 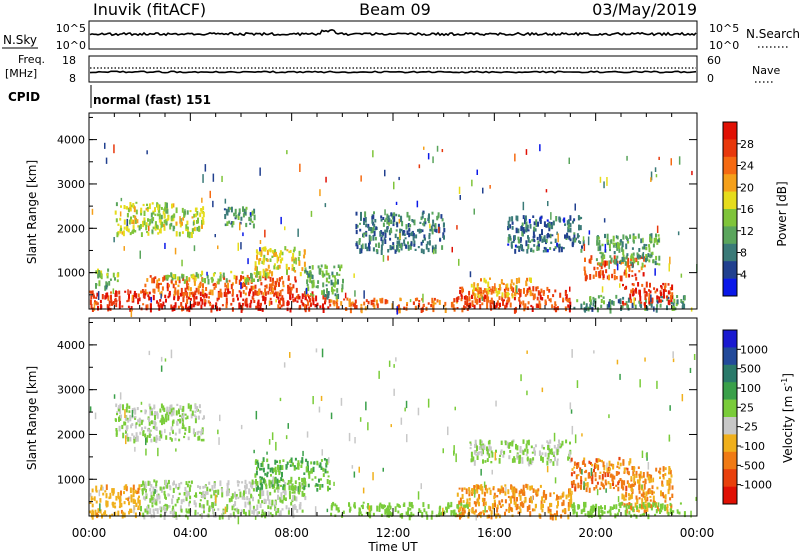 What do you see at coordinates (730, 270) in the screenshot?
I see `colorbar-swatch` at bounding box center [730, 270].